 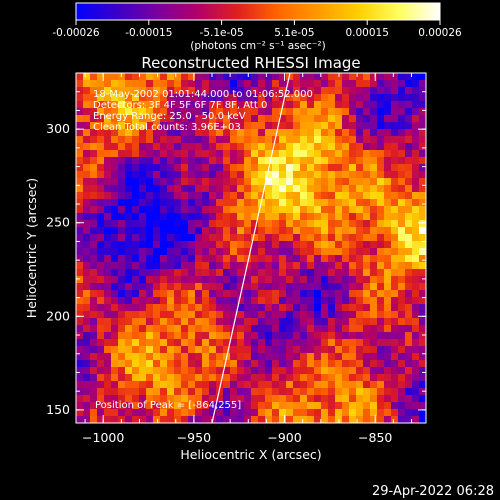 What do you see at coordinates (440, 33) in the screenshot?
I see `colorbar-tick-label: 0.00026` at bounding box center [440, 33].